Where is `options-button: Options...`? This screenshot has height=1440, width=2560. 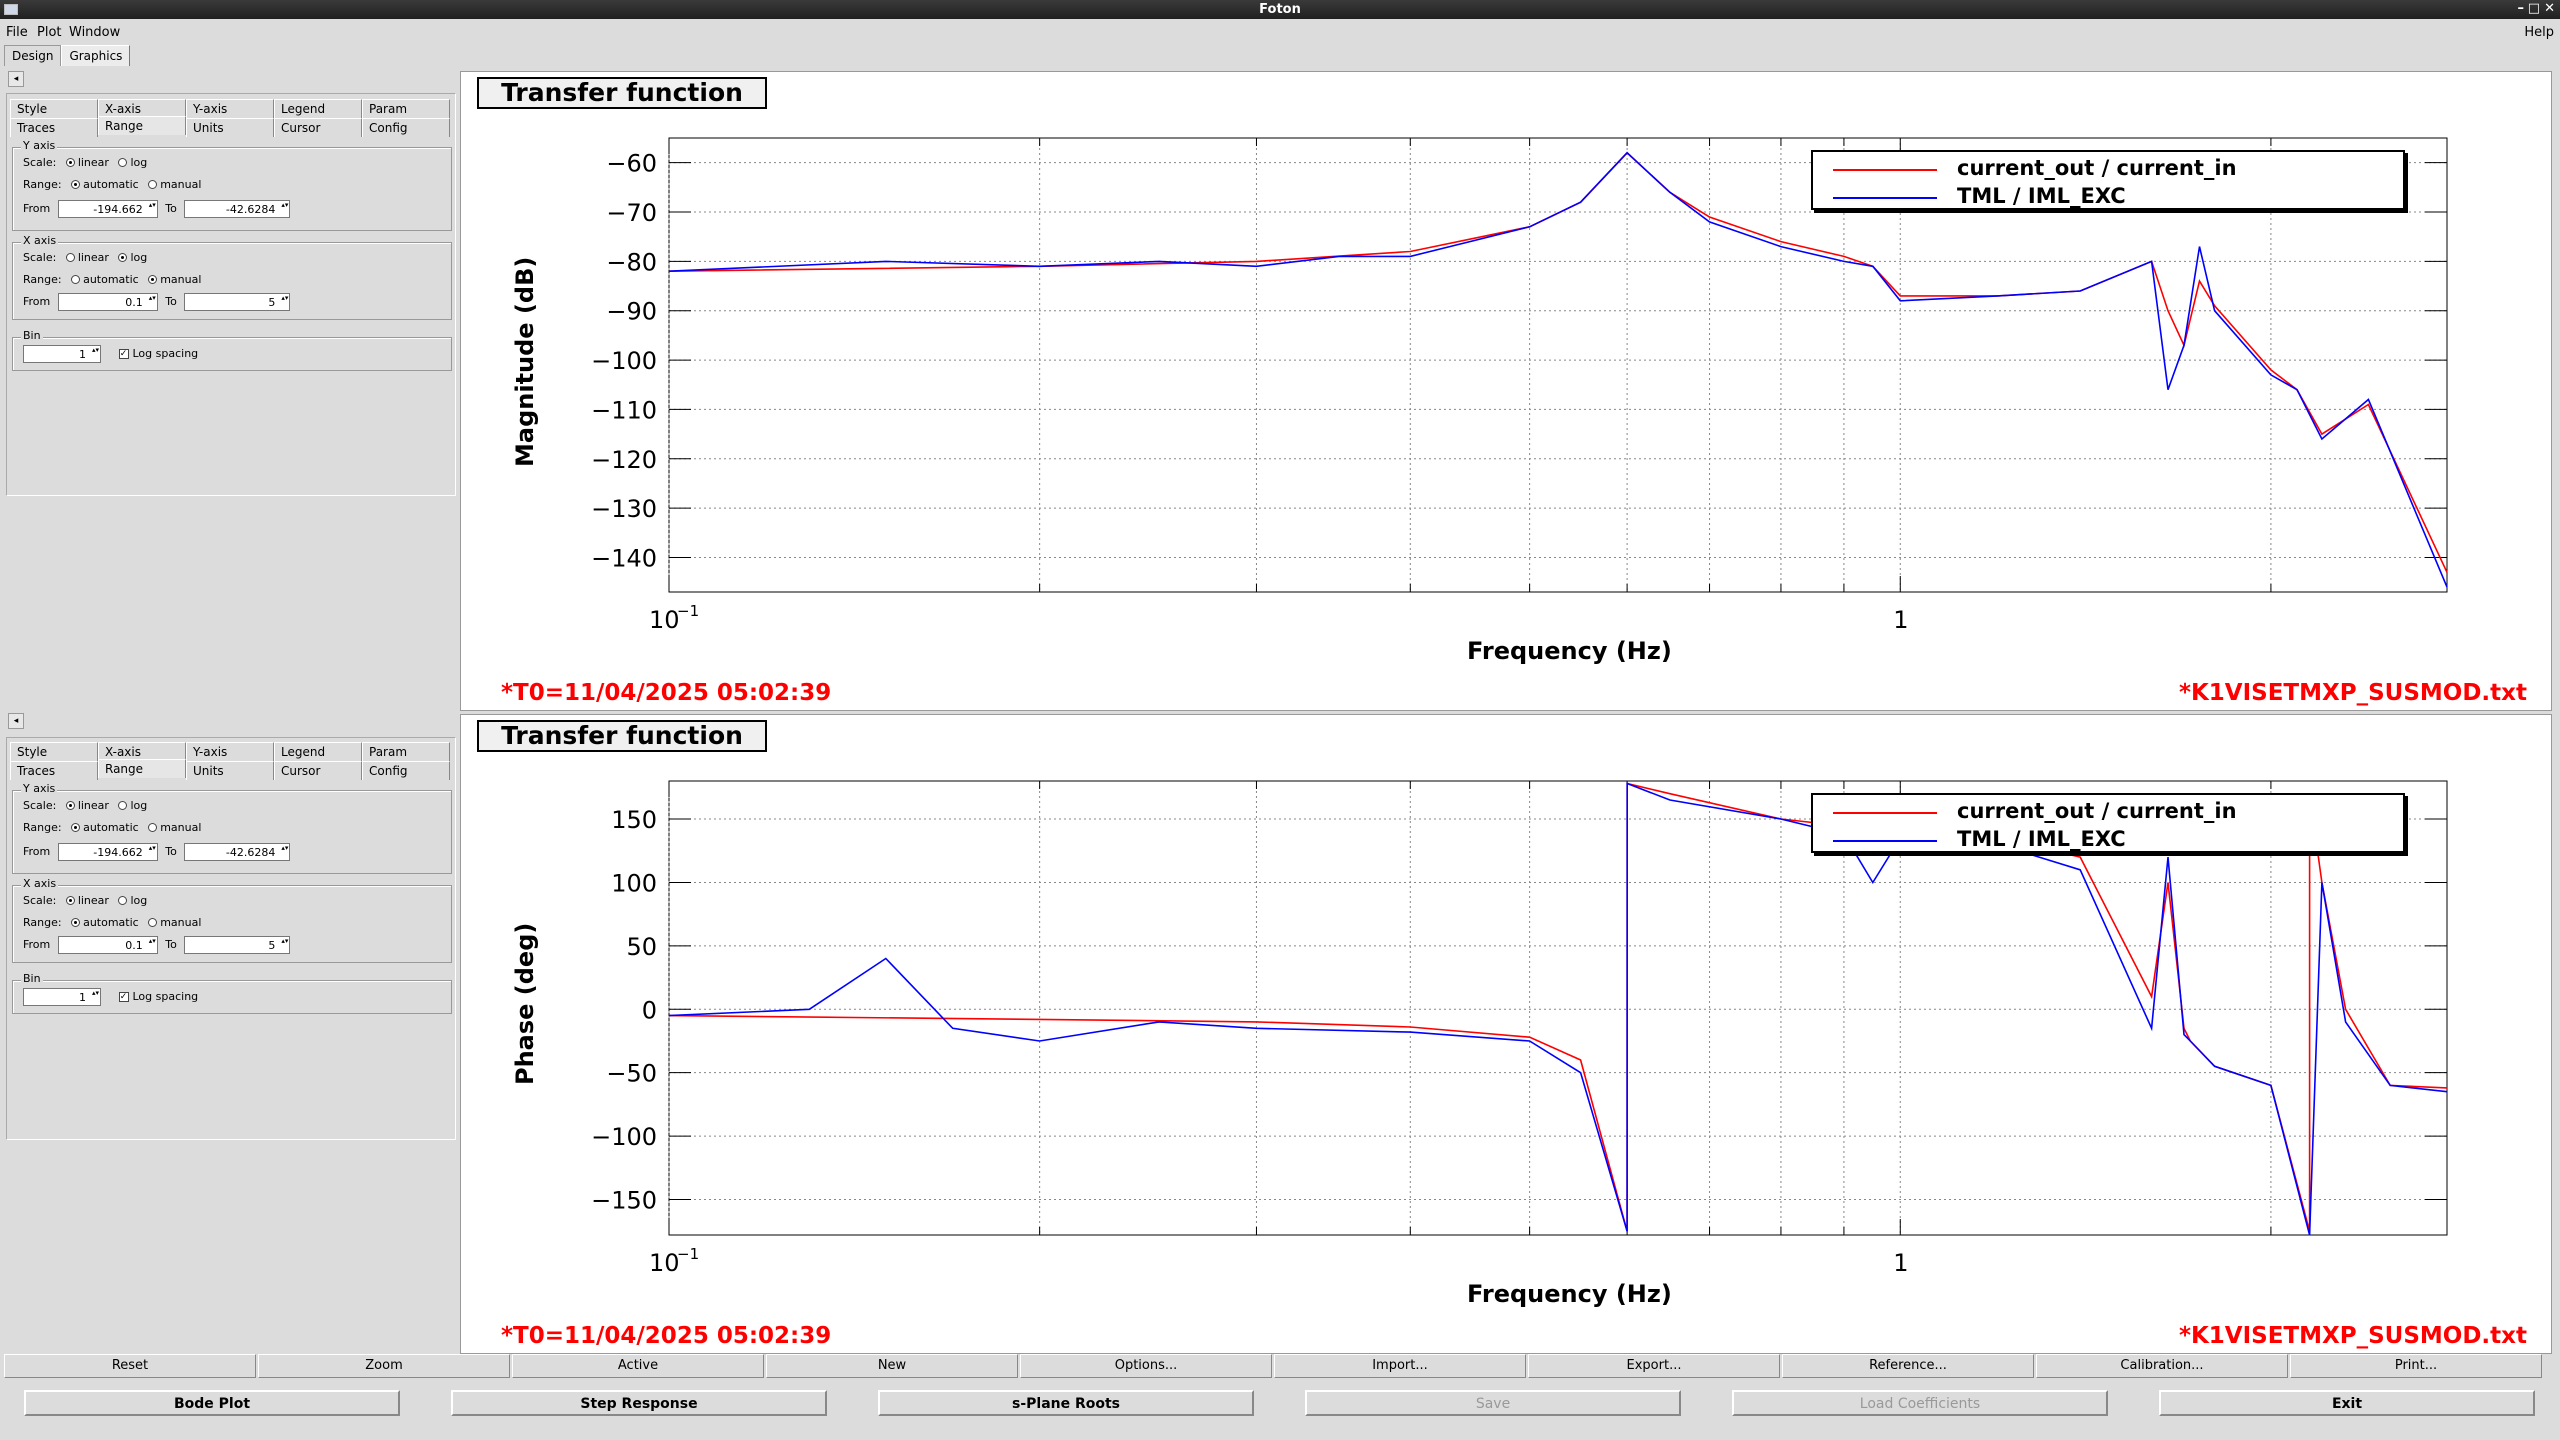
options-button: Options... is located at coordinates (1146, 1366).